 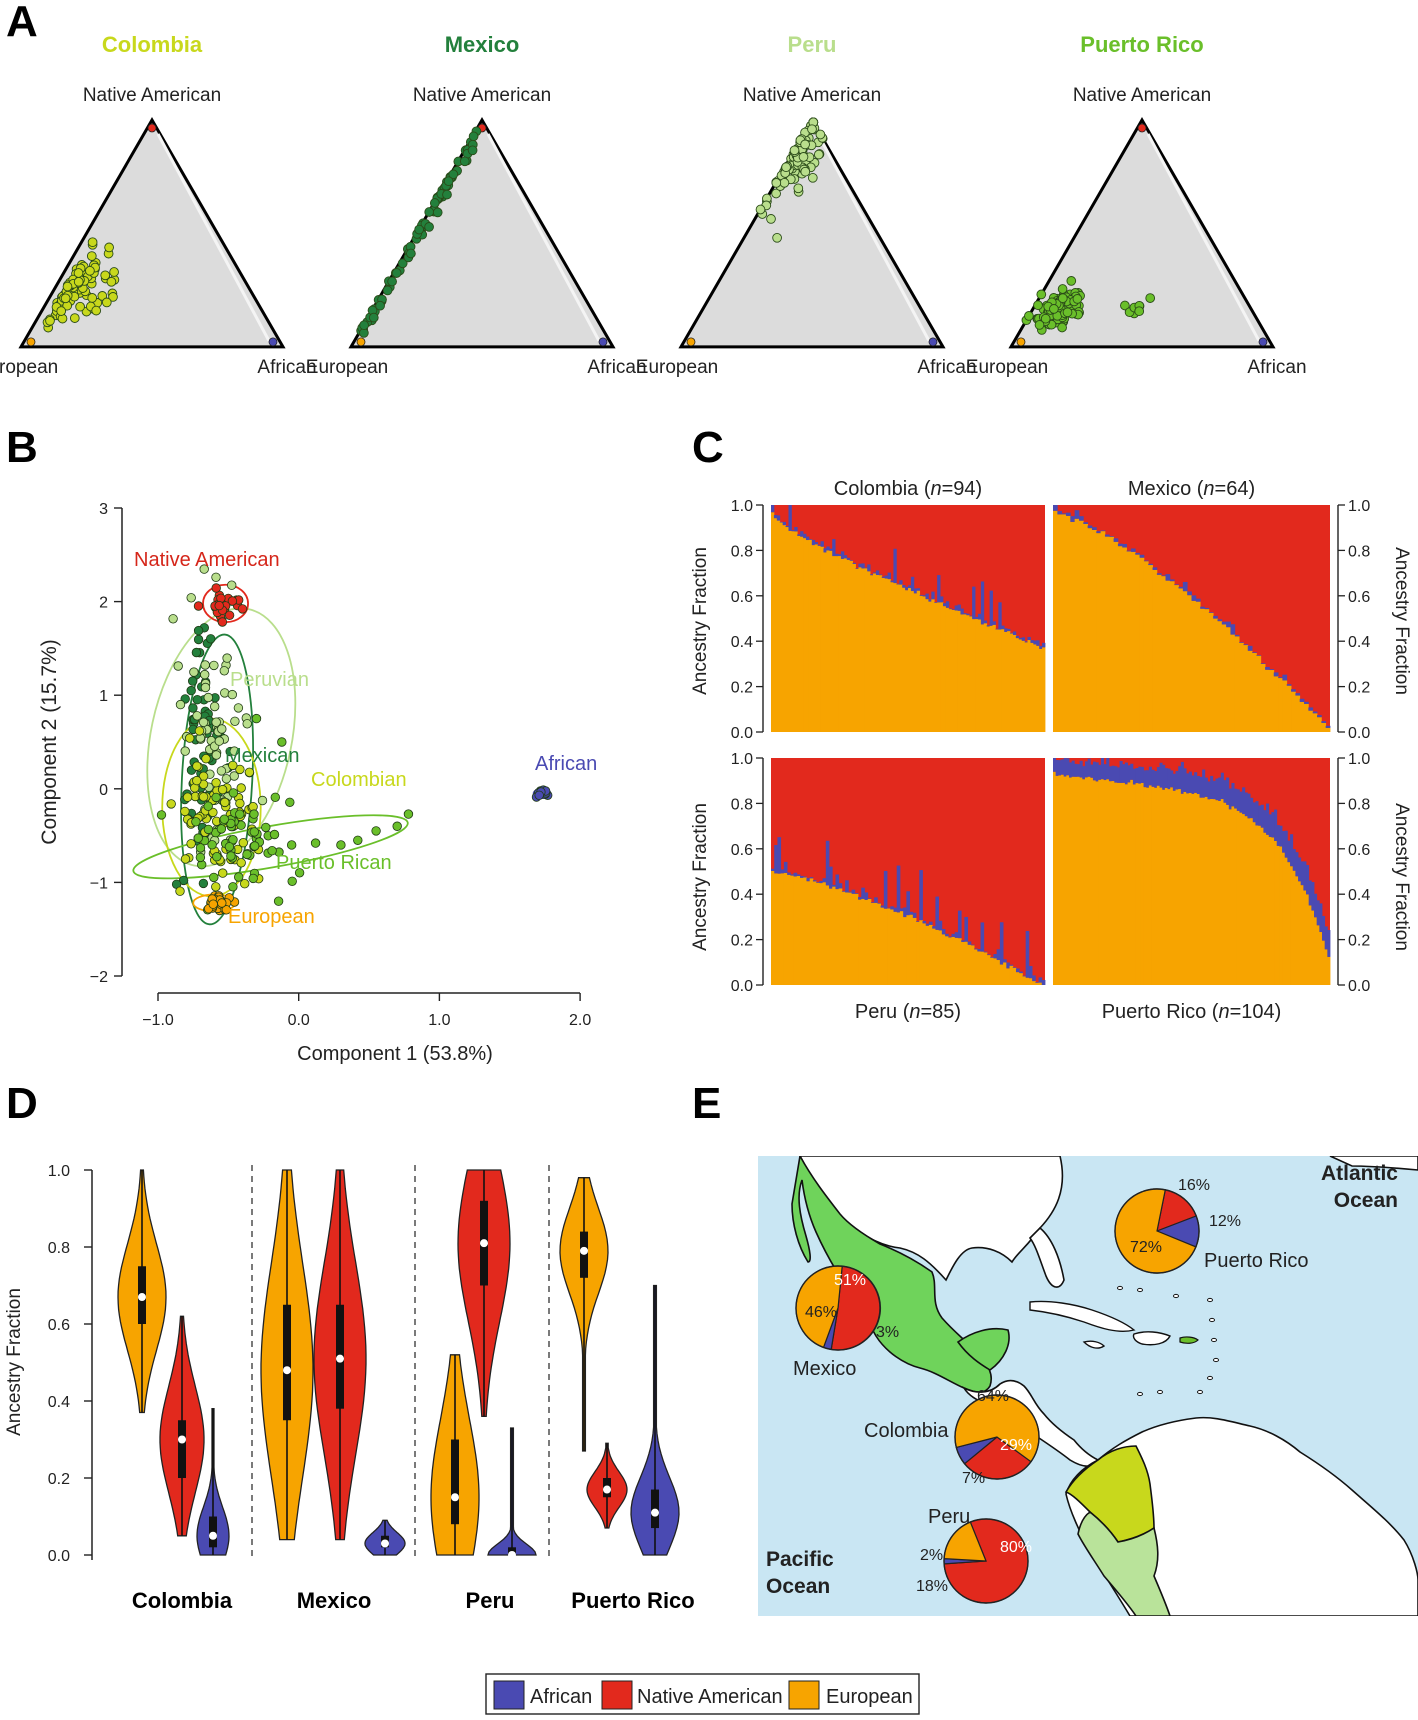 What do you see at coordinates (906, 1431) in the screenshot?
I see `e-label-colombia: Colombia` at bounding box center [906, 1431].